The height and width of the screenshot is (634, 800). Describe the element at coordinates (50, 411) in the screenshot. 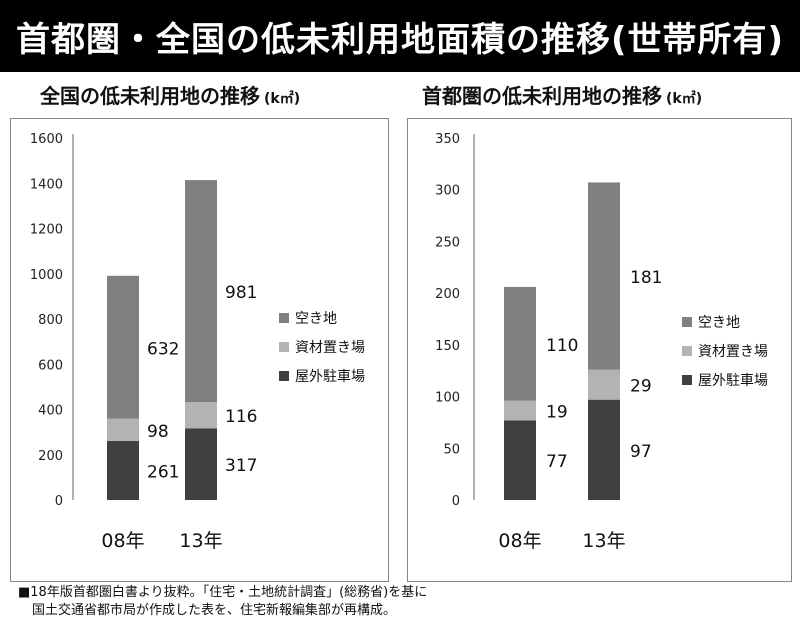

I see `y-tick-label: 400` at that location.